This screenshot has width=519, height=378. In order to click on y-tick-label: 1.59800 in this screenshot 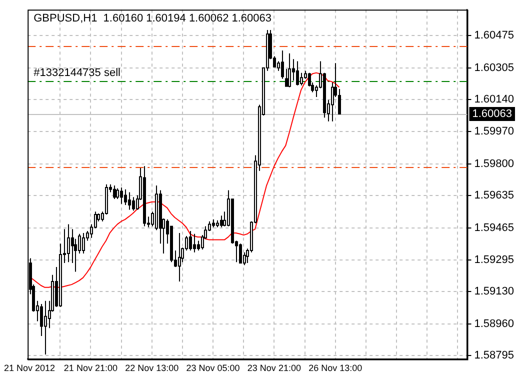, I will do `click(494, 164)`.